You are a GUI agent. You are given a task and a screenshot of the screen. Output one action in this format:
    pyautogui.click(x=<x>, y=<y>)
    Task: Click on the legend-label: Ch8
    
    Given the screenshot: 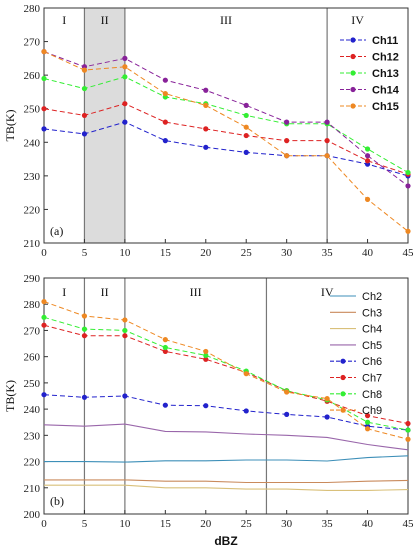 What is the action you would take?
    pyautogui.click(x=372, y=395)
    